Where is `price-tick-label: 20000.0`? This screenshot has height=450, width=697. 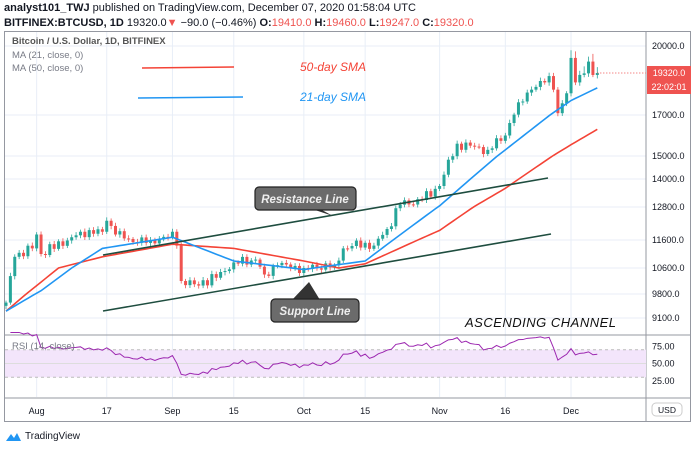
price-tick-label: 20000.0 is located at coordinates (668, 46).